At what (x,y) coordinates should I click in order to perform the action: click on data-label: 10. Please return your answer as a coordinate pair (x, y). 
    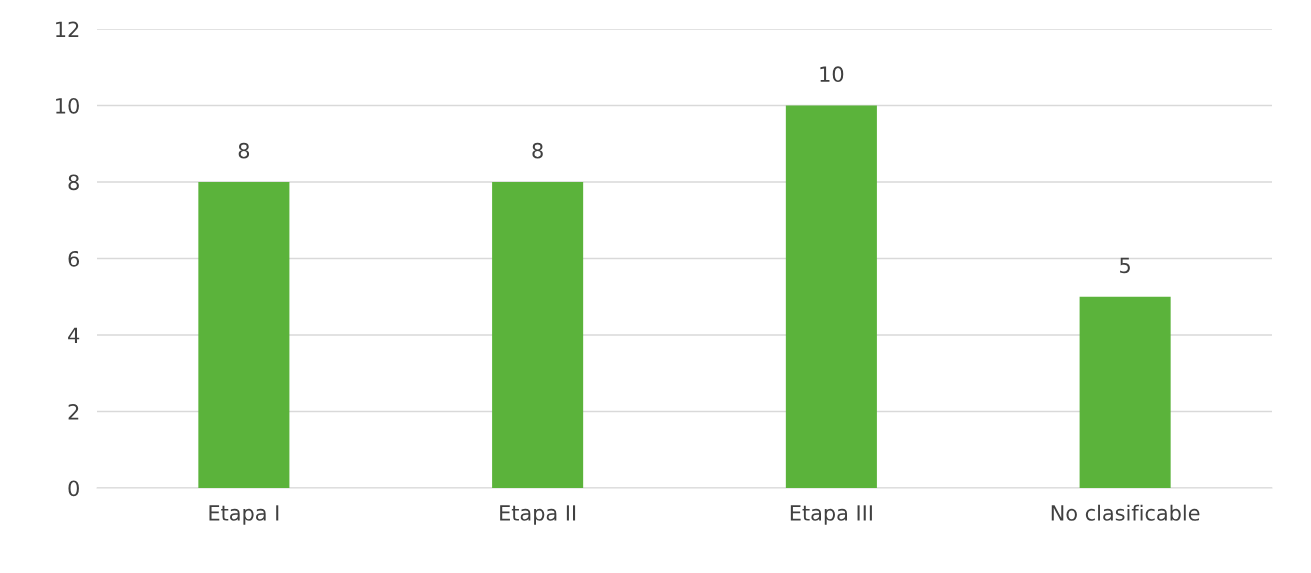
    Looking at the image, I should click on (832, 74).